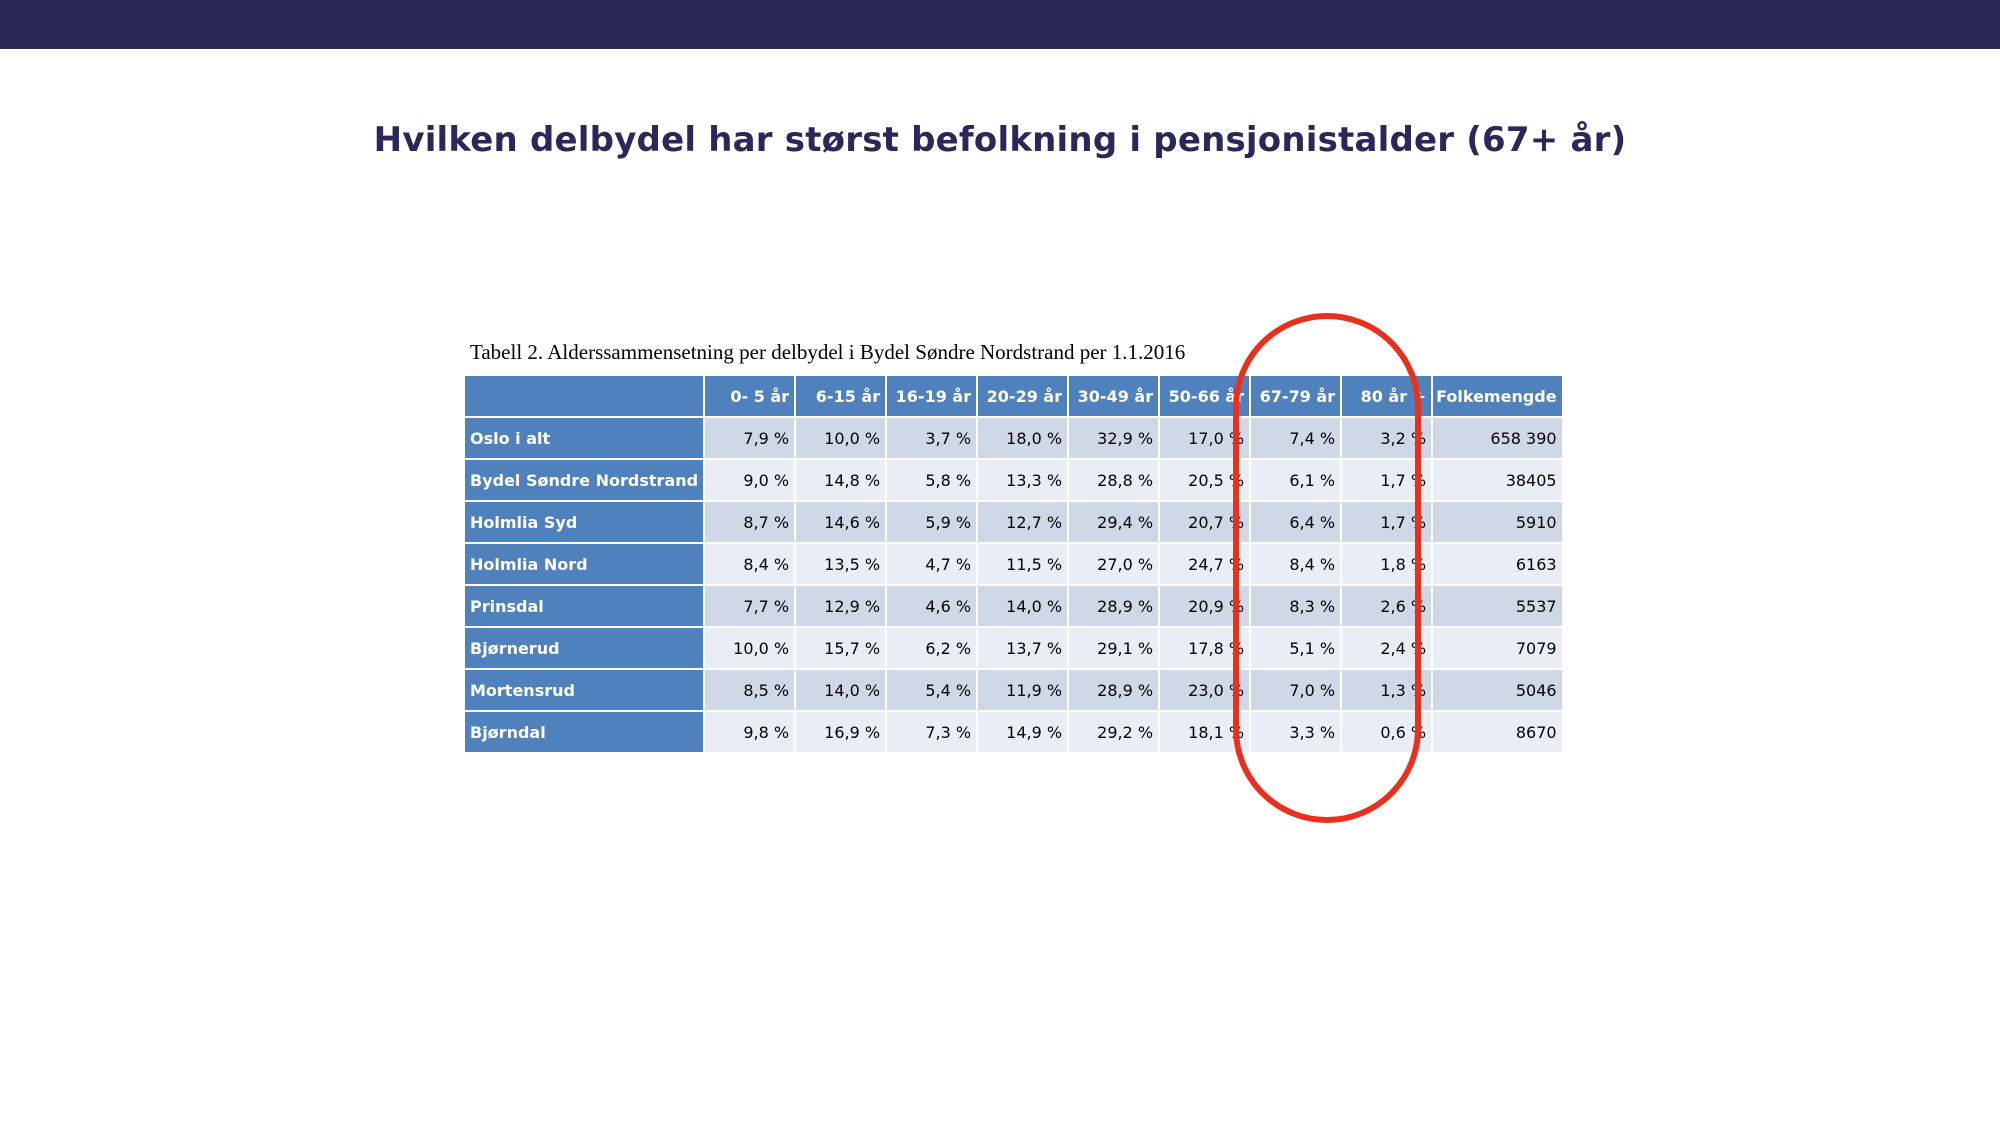 This screenshot has width=2000, height=1125. What do you see at coordinates (584, 648) in the screenshot?
I see `row-label: Bjørnerud` at bounding box center [584, 648].